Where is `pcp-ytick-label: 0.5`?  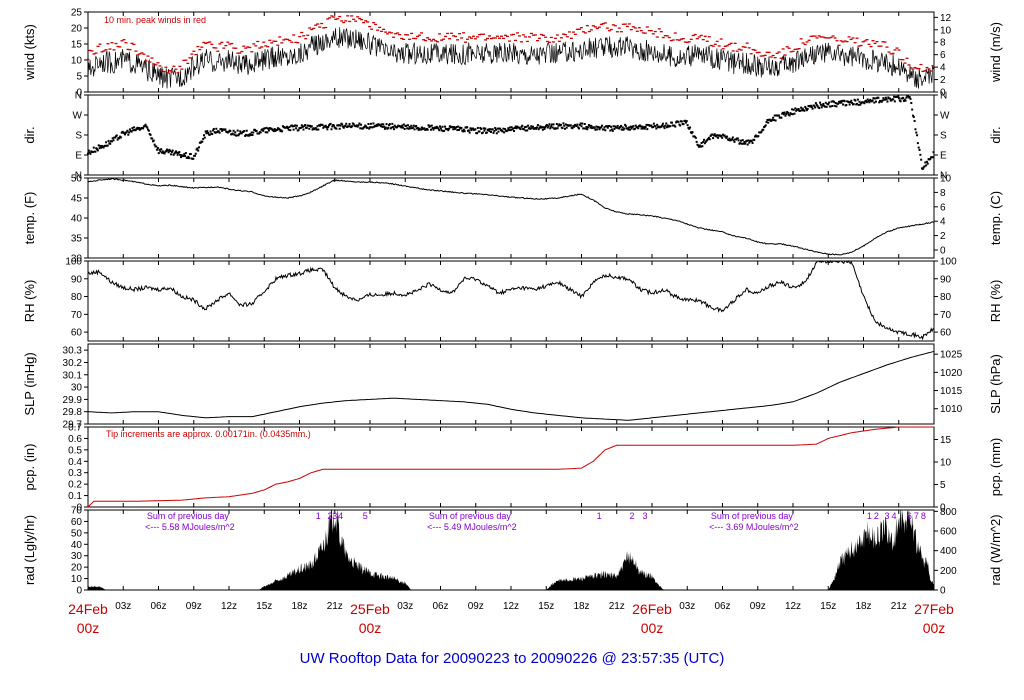 pcp-ytick-label: 0.5 is located at coordinates (75, 450).